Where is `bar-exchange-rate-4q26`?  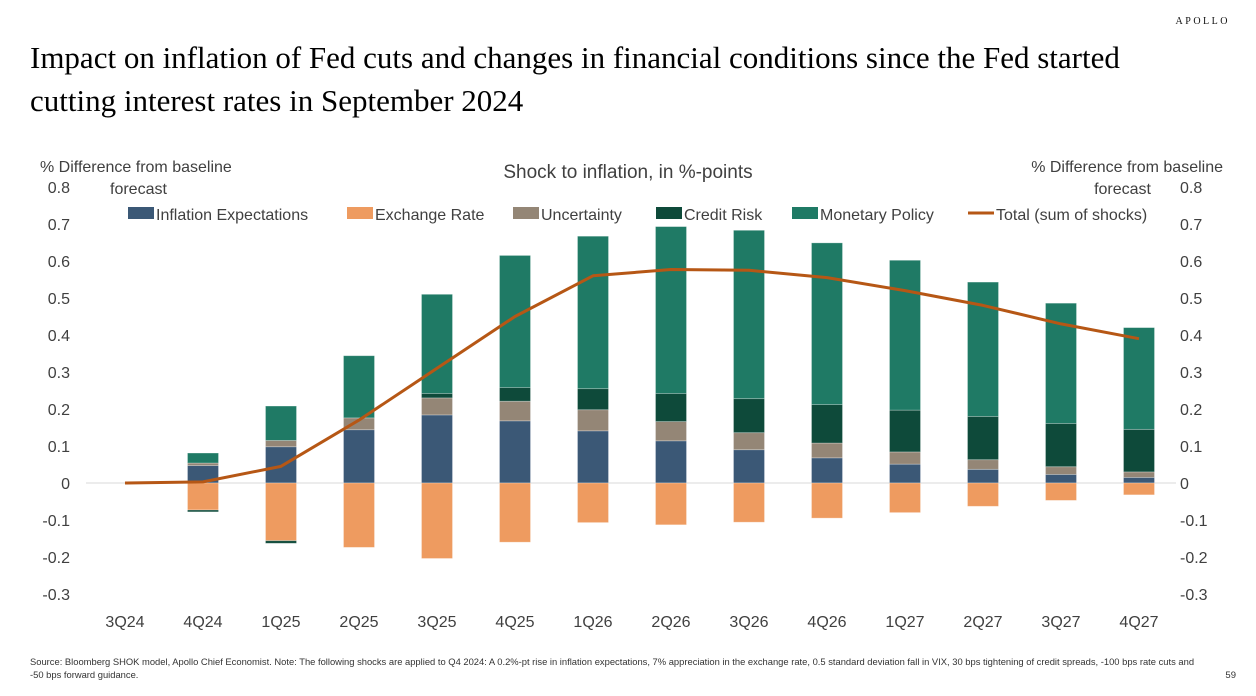 bar-exchange-rate-4q26 is located at coordinates (827, 500).